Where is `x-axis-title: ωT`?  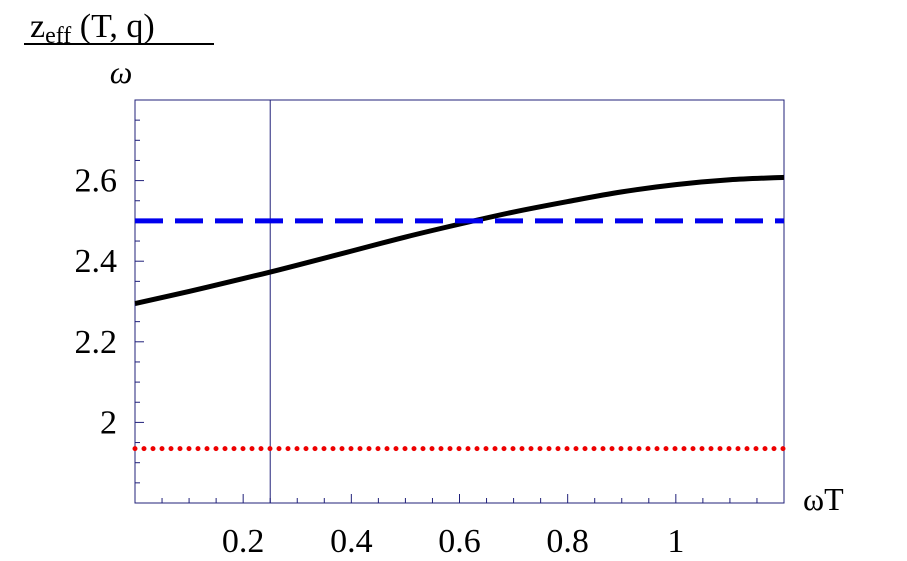 x-axis-title: ωT is located at coordinates (823, 499).